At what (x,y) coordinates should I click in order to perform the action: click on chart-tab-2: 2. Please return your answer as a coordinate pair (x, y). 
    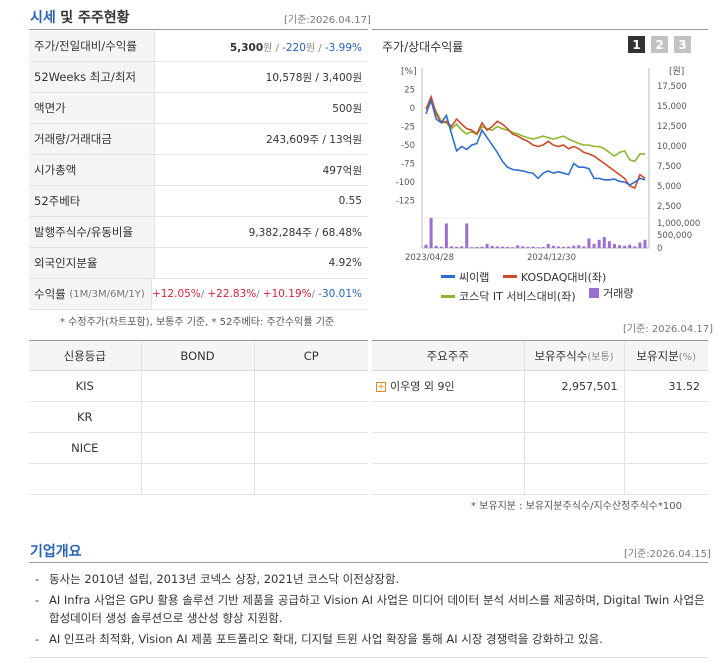
    Looking at the image, I should click on (659, 44).